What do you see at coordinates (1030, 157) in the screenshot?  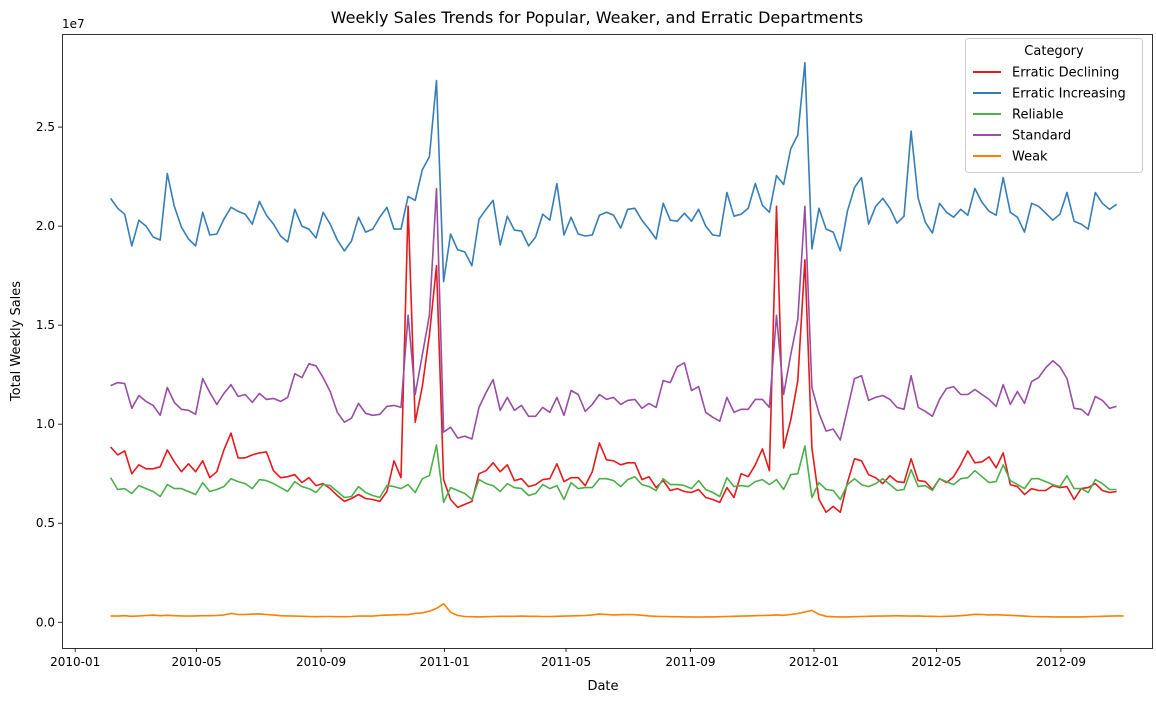 I see `legend-label-weak: Weak` at bounding box center [1030, 157].